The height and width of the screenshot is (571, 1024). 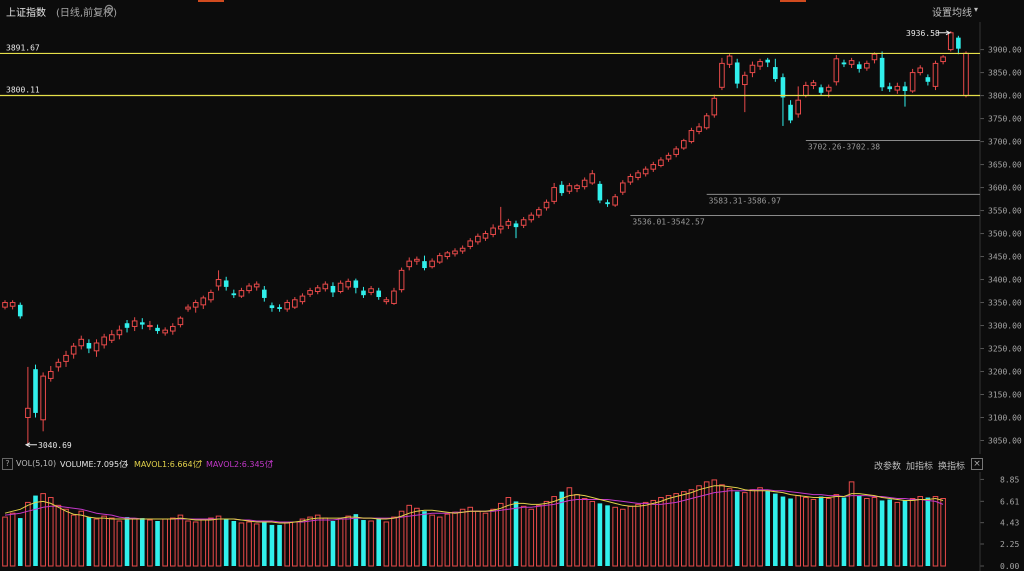 What do you see at coordinates (952, 13) in the screenshot?
I see `set-ma-button: 设置均线` at bounding box center [952, 13].